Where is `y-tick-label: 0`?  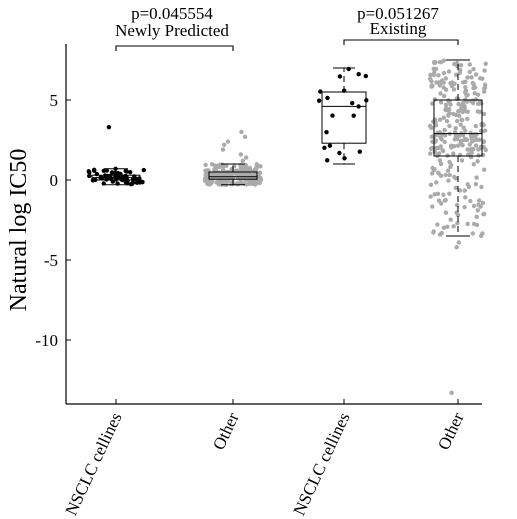
y-tick-label: 0 is located at coordinates (54, 180).